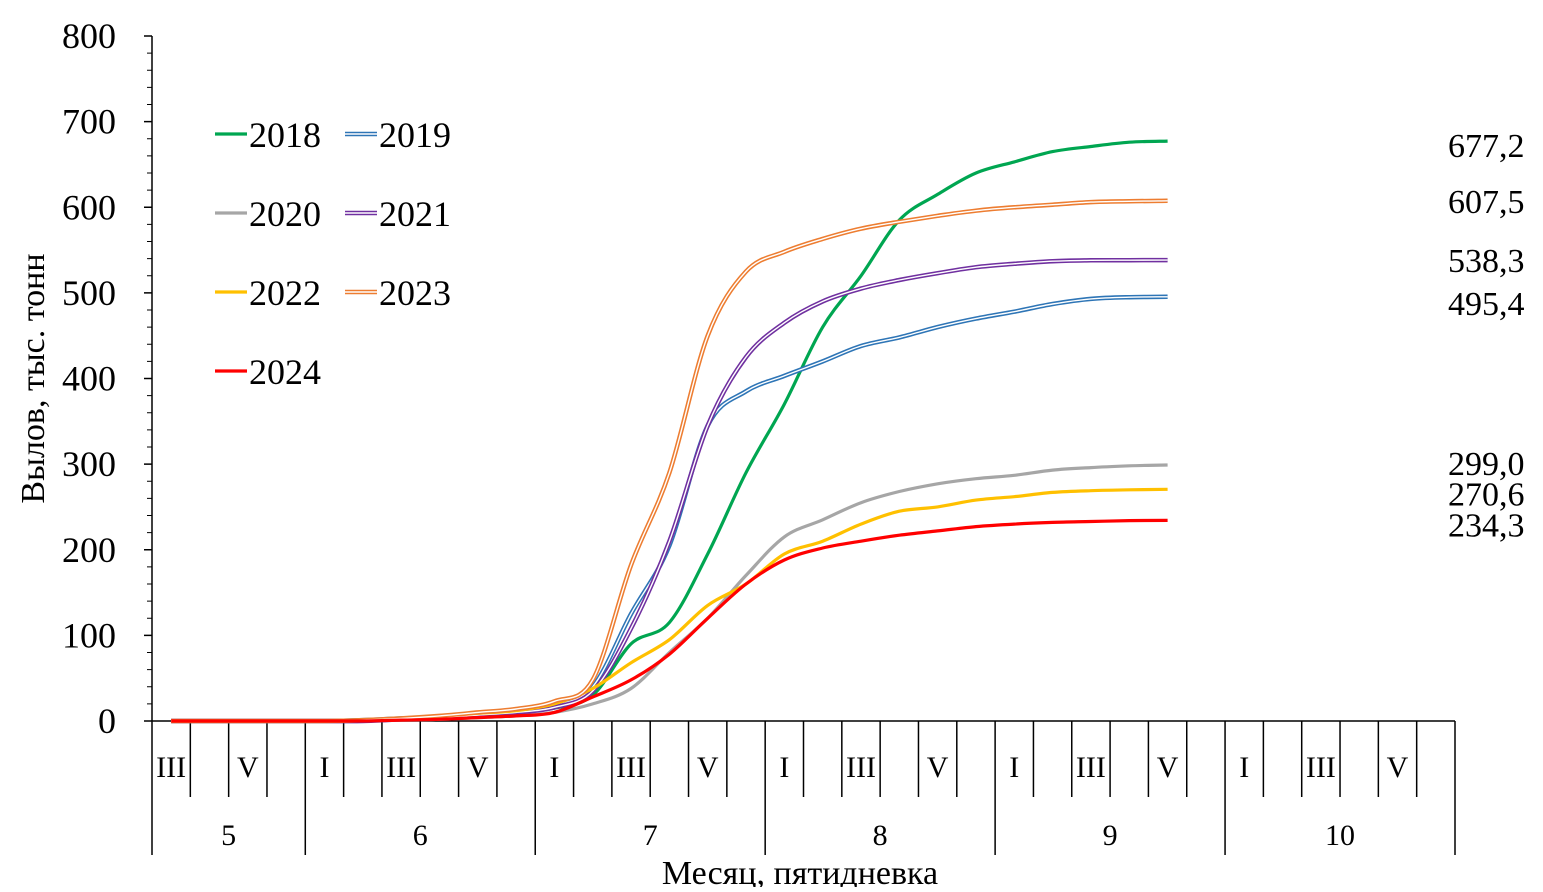 This screenshot has width=1543, height=892. Describe the element at coordinates (333, 253) in the screenshot. I see `legend: 2018 2019 2020 2021 2022 2023 2024` at that location.